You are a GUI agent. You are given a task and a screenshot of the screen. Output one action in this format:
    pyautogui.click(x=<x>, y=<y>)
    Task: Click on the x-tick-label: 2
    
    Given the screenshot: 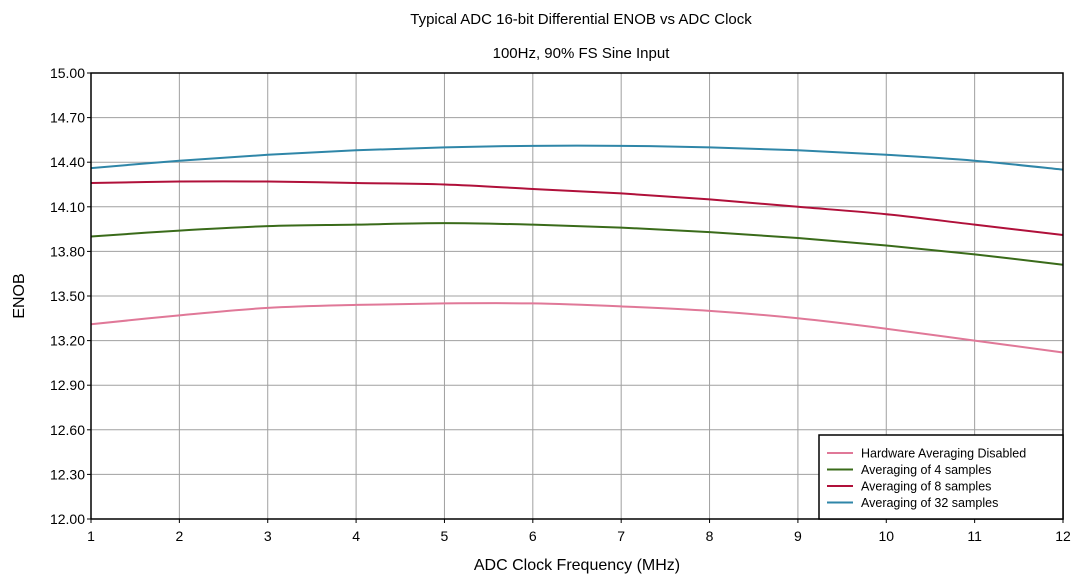 What is the action you would take?
    pyautogui.click(x=179, y=536)
    